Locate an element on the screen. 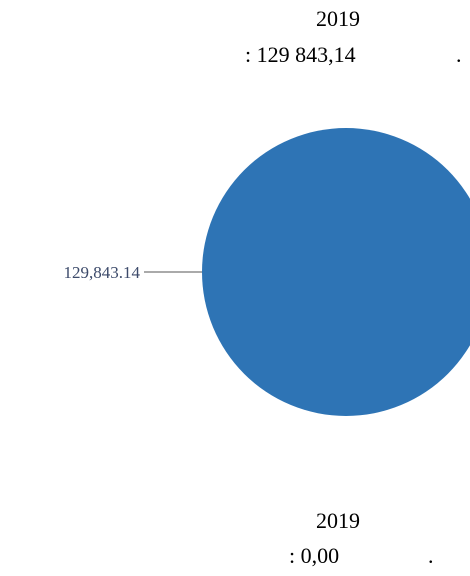 Image resolution: width=470 pixels, height=576 pixels. chart-title-total-suffix: . is located at coordinates (459, 54).